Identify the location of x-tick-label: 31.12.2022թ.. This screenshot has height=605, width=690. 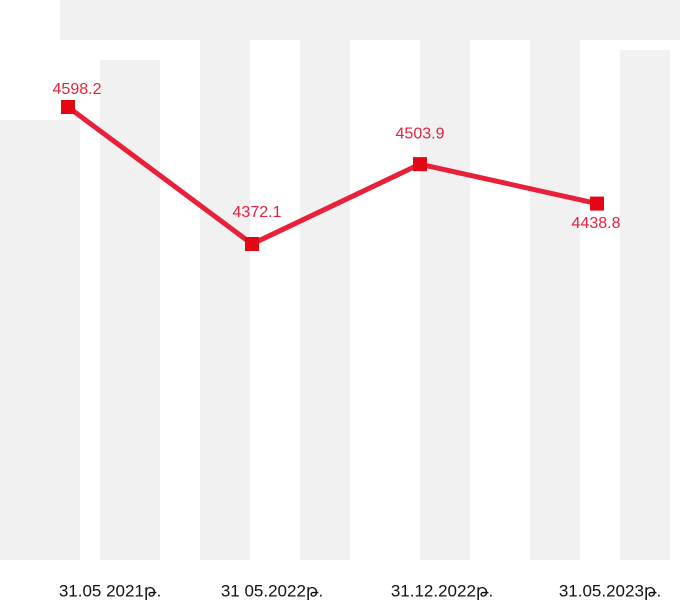
(442, 590).